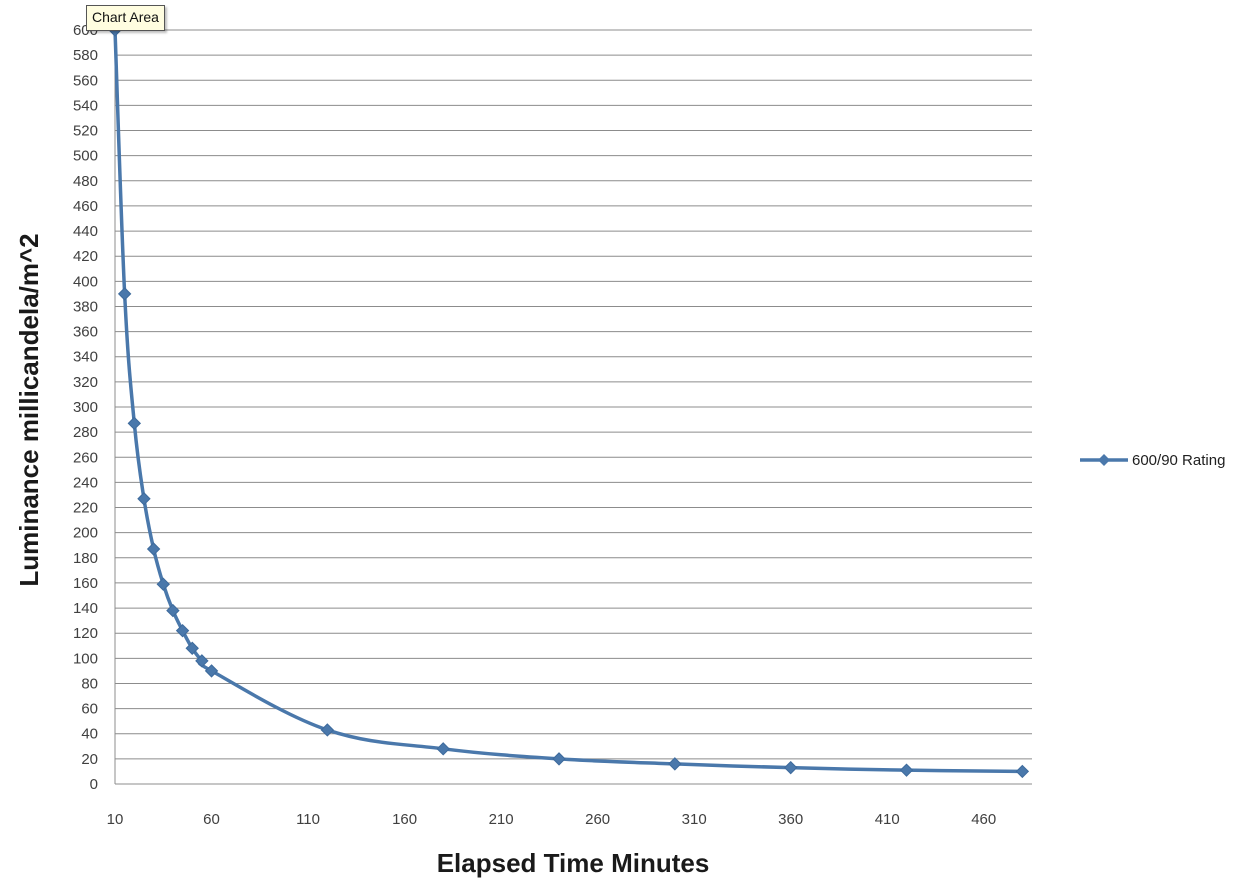  What do you see at coordinates (125, 18) in the screenshot?
I see `chart-area-tooltip: Chart Area` at bounding box center [125, 18].